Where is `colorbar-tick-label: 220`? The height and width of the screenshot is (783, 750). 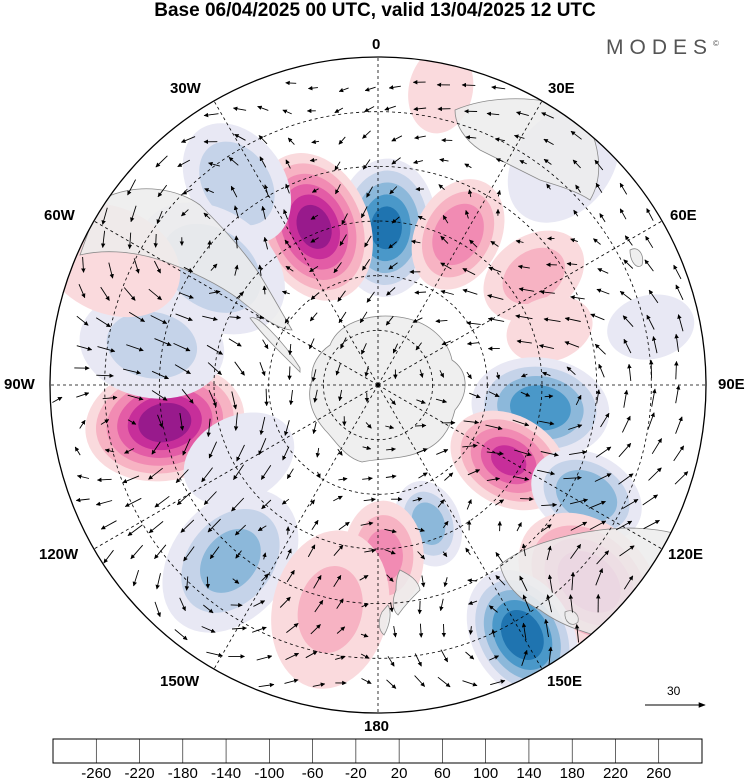 colorbar-tick-label: 220 is located at coordinates (615, 773).